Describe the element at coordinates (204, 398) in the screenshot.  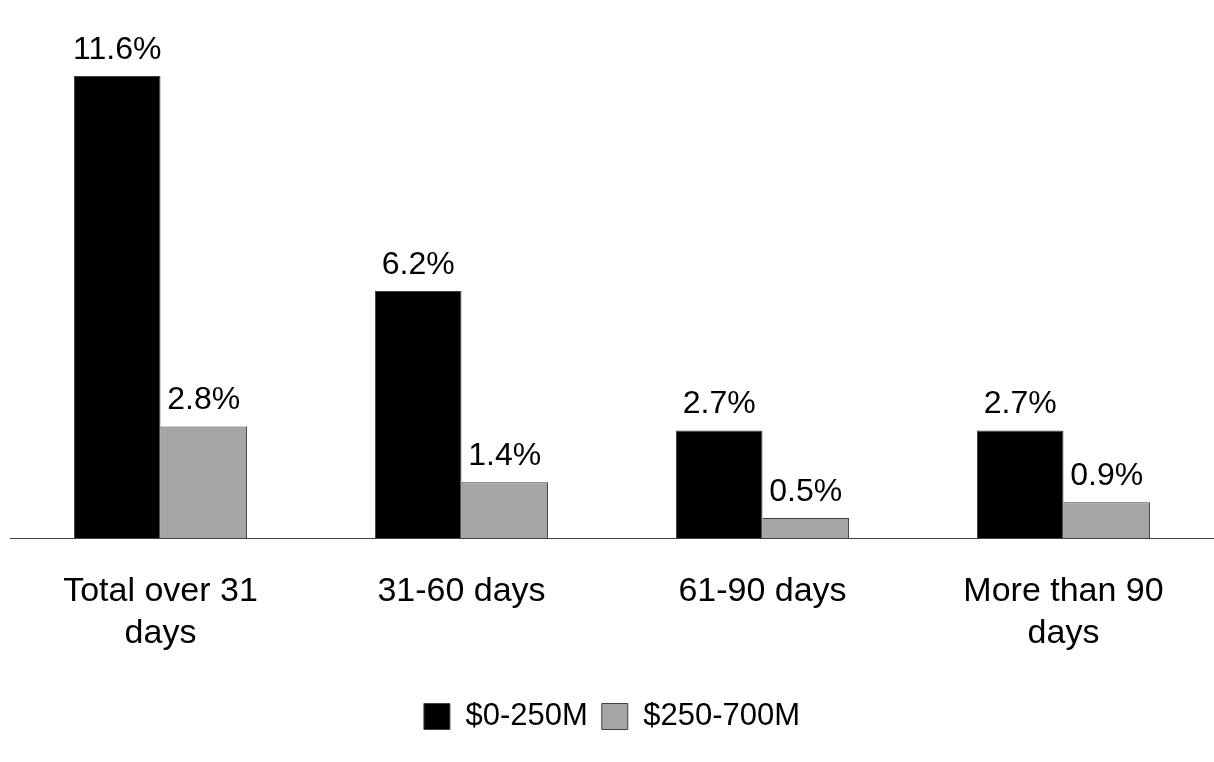
I see `data-label: 2.8%` at that location.